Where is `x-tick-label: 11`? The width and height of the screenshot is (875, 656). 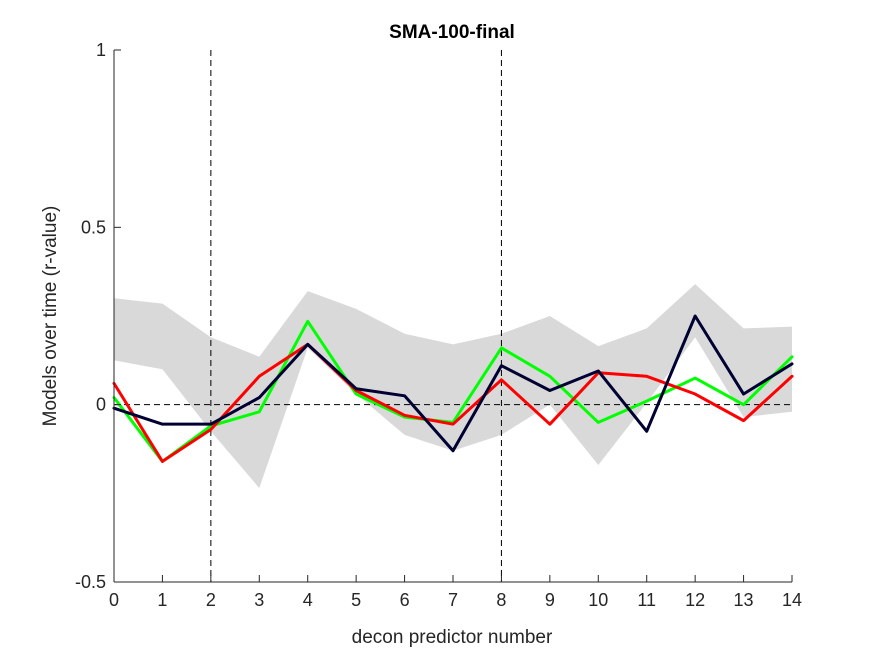 x-tick-label: 11 is located at coordinates (646, 600).